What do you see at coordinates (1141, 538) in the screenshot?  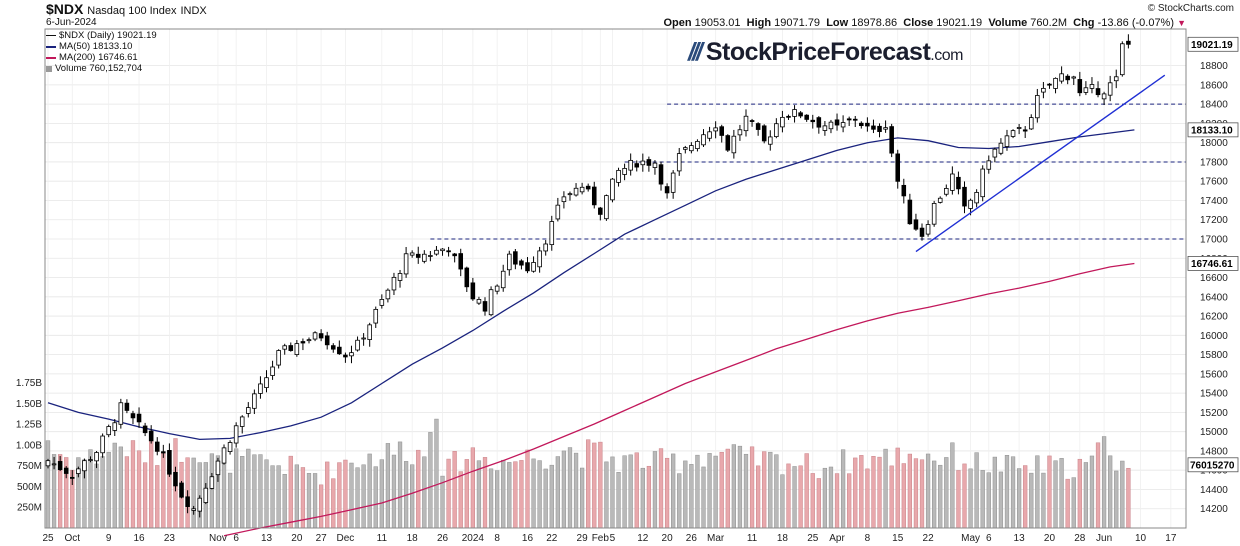 I see `x-tick-label: 10` at bounding box center [1141, 538].